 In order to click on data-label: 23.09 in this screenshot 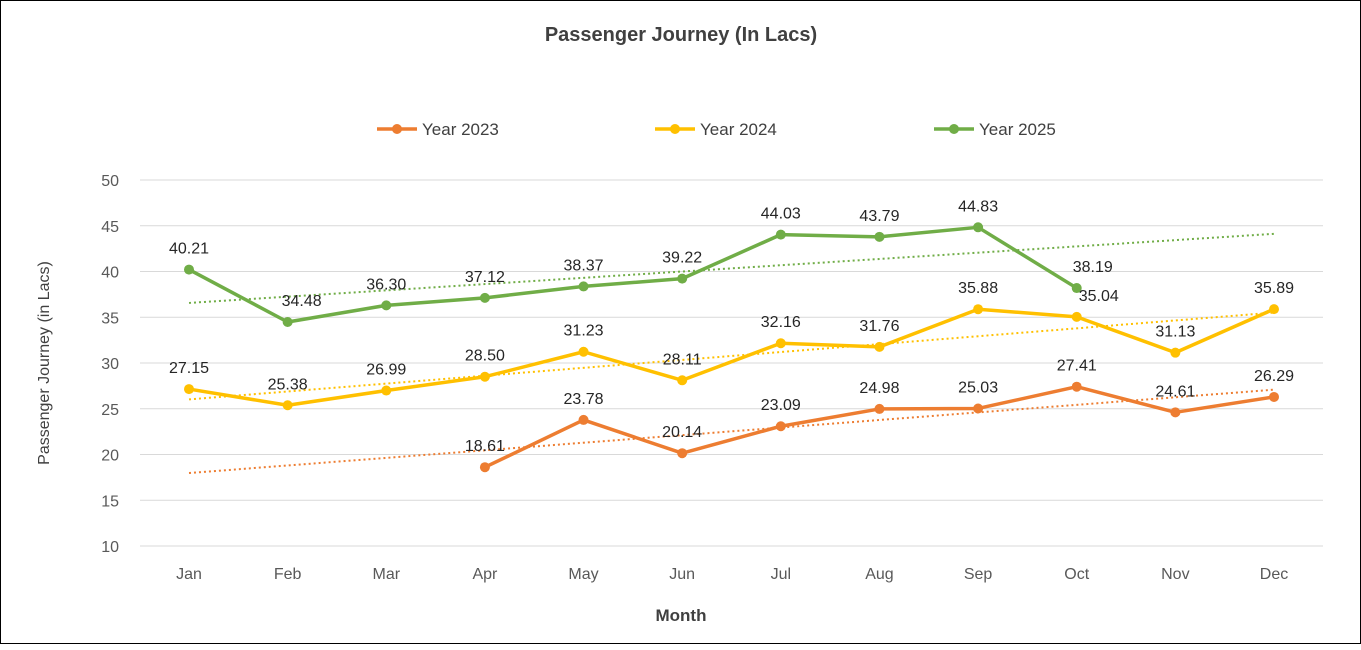, I will do `click(781, 405)`.